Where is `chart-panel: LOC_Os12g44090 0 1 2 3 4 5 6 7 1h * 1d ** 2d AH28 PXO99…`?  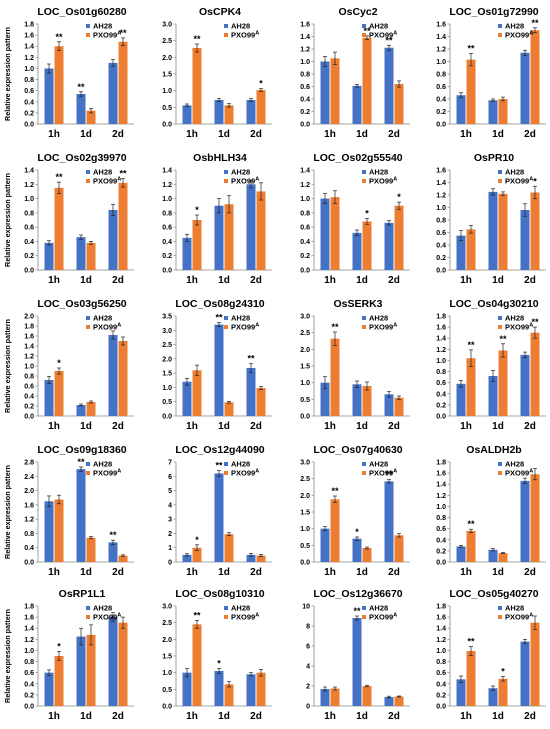 chart-panel: LOC_Os12g44090 0 1 2 3 4 5 6 7 1h * 1d ** 2d AH28 PXO99… is located at coordinates (208, 512).